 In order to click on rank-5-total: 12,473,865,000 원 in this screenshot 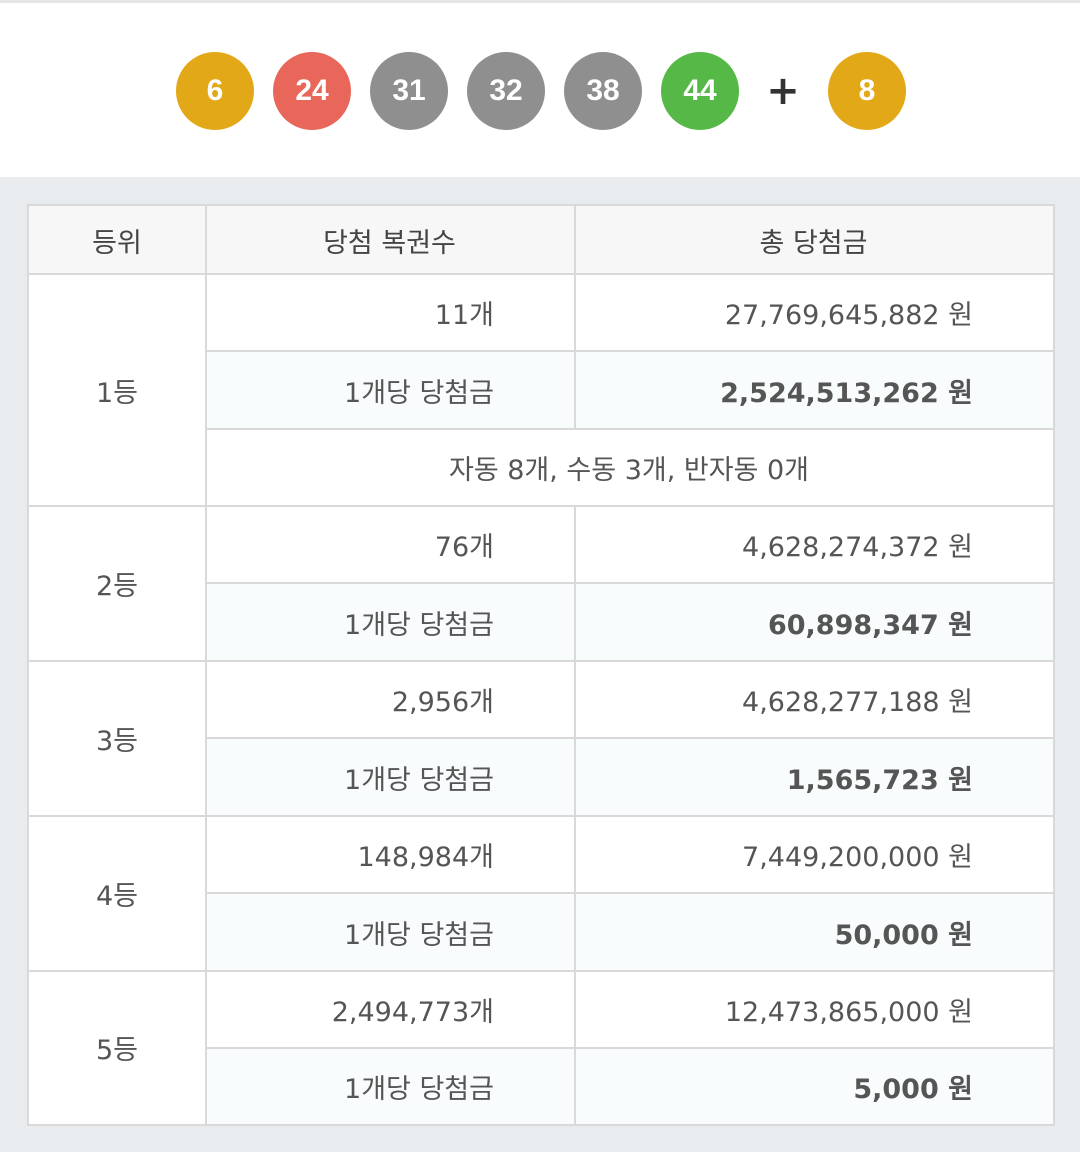, I will do `click(848, 1012)`.